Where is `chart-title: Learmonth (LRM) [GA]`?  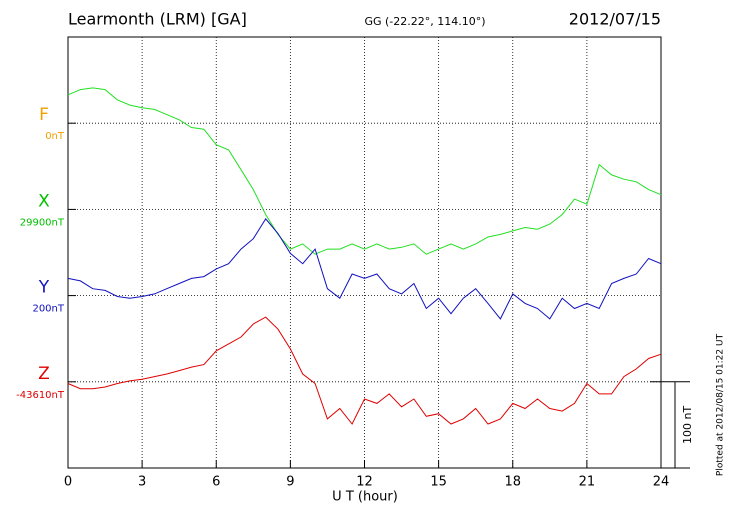
chart-title: Learmonth (LRM) [GA] is located at coordinates (157, 19).